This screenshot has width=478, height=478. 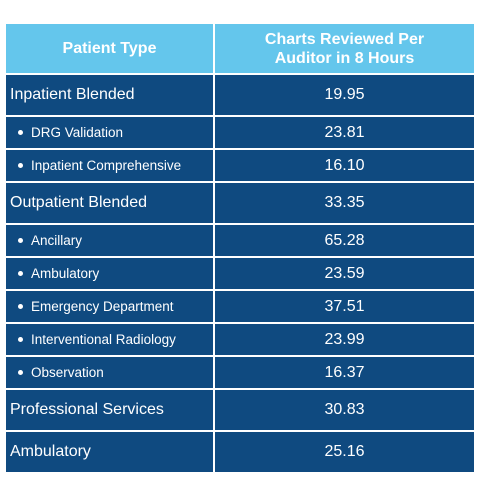 What do you see at coordinates (344, 306) in the screenshot?
I see `row-value: 37.51` at bounding box center [344, 306].